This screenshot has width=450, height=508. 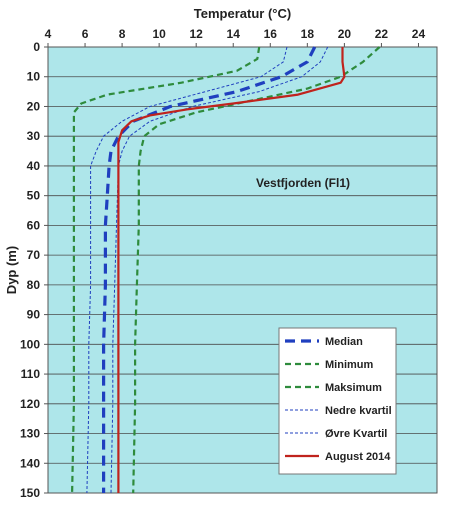 I want to click on y-tick-label: 150, so click(x=30, y=493).